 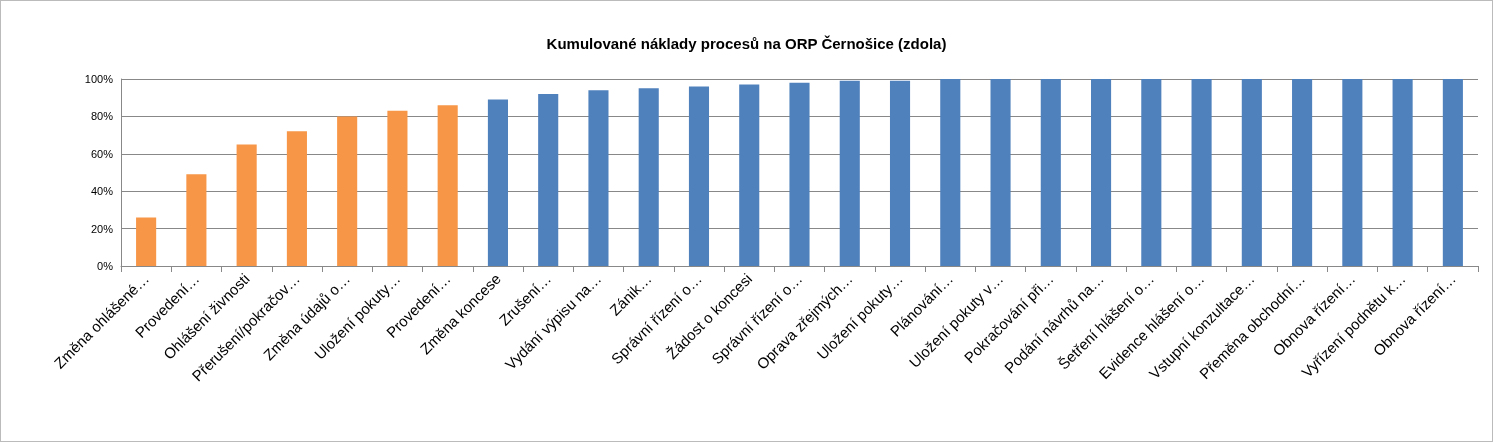 What do you see at coordinates (746, 43) in the screenshot?
I see `chart-title: Kumulované náklady procesů na ORP Černošice (zdola)` at bounding box center [746, 43].